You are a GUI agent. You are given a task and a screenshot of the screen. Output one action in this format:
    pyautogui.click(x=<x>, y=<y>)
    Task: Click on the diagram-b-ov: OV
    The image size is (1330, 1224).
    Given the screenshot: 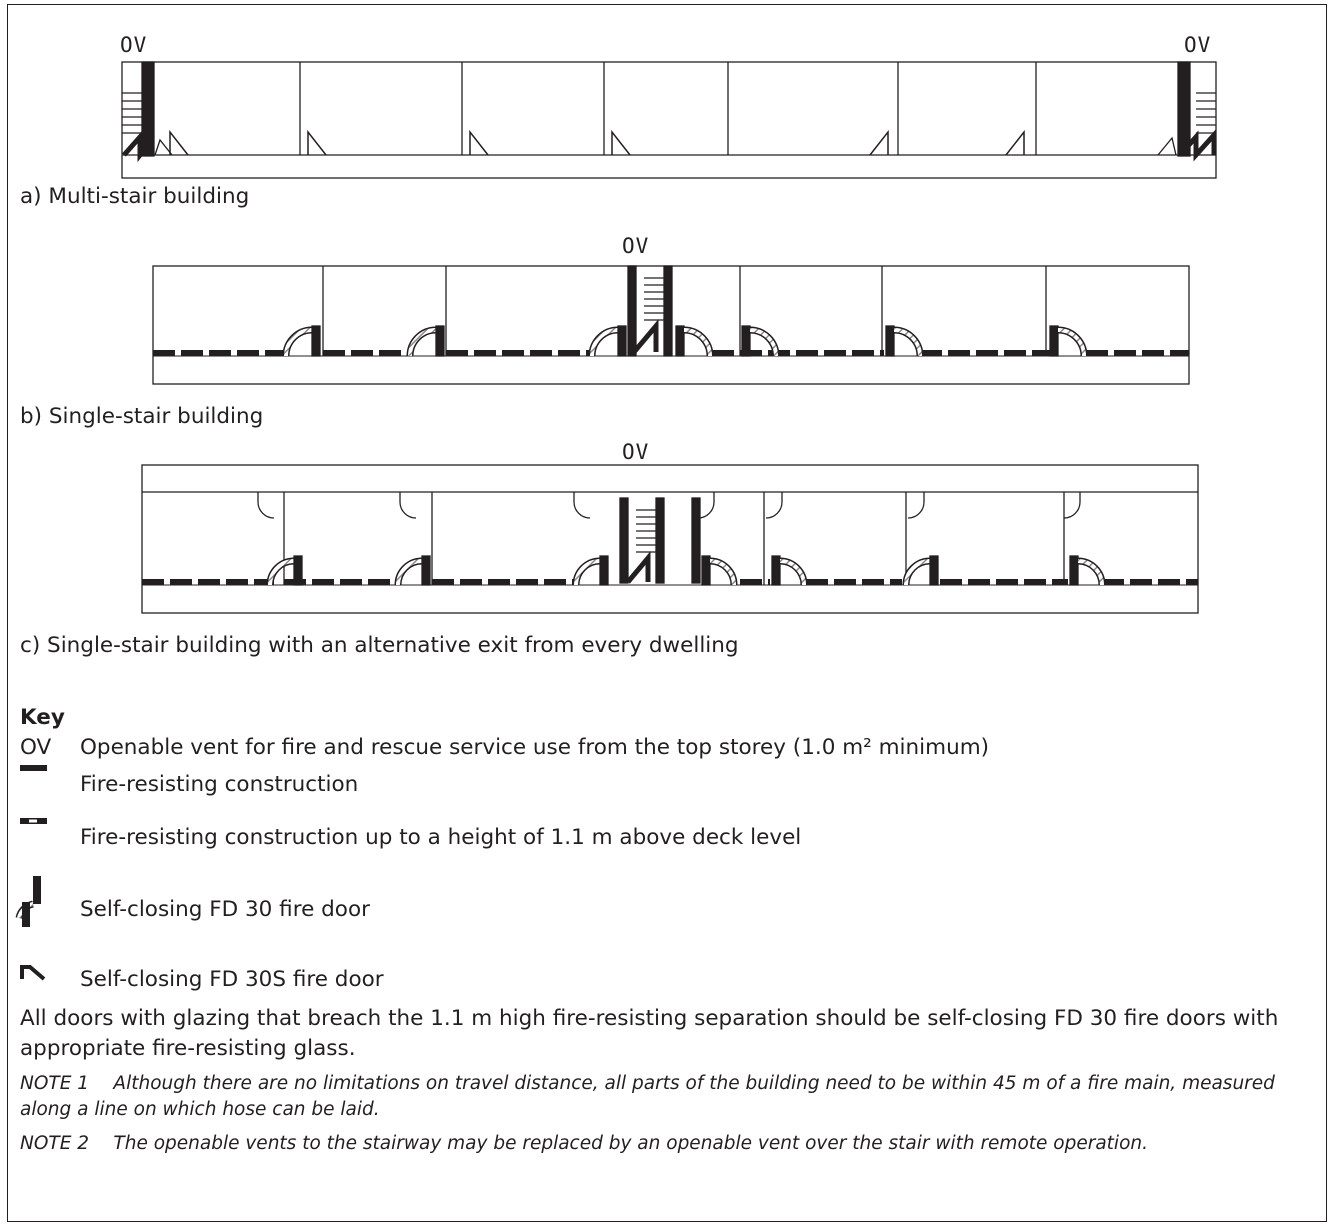 What is the action you would take?
    pyautogui.click(x=635, y=246)
    